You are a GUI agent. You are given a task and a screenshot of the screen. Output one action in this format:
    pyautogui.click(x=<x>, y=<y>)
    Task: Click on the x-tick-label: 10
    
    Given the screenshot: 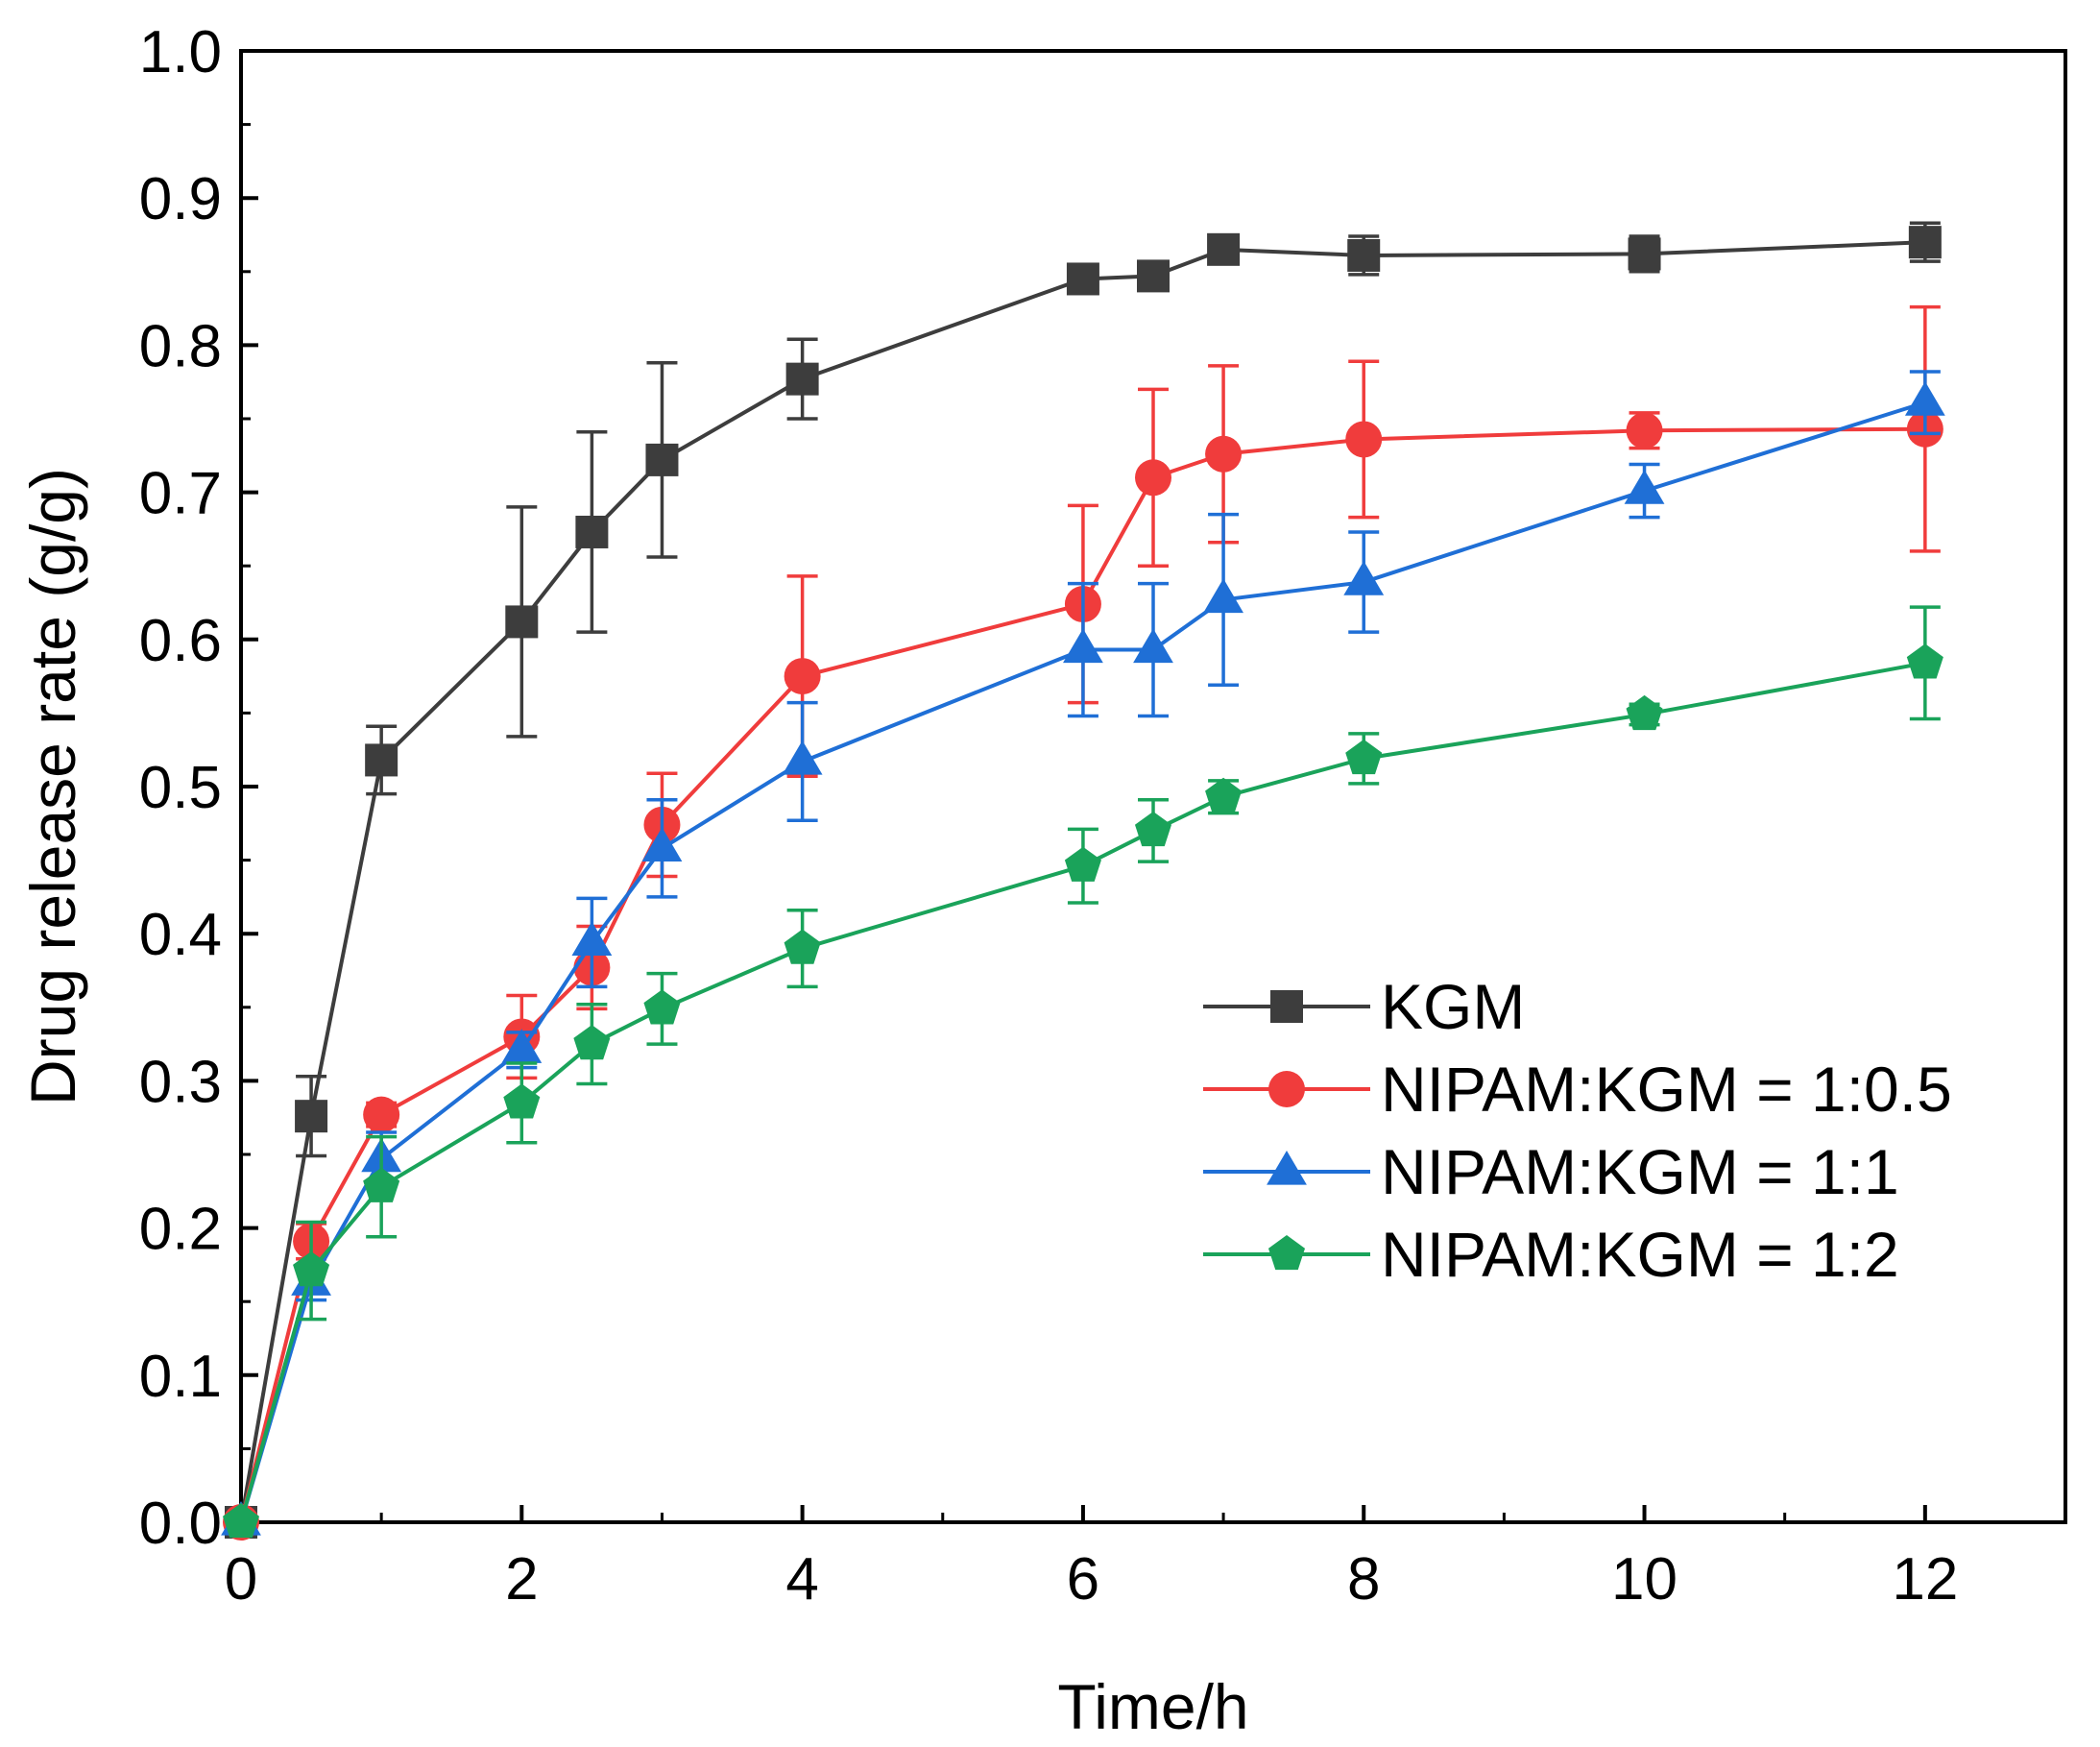 What is the action you would take?
    pyautogui.click(x=1644, y=1580)
    